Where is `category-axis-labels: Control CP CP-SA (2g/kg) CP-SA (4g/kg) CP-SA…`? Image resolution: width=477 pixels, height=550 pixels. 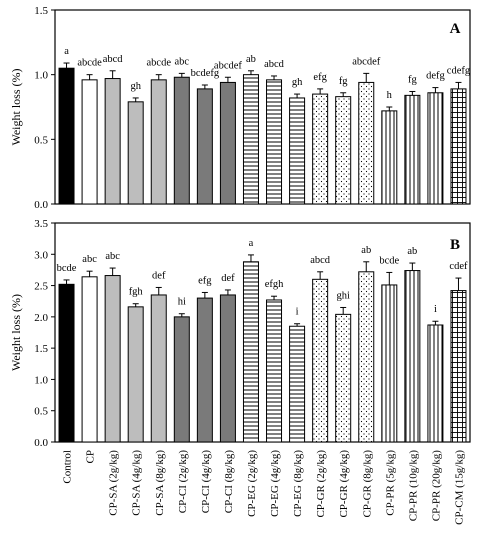 category-axis-labels: Control CP CP-SA (2g/kg) CP-SA (4g/kg) CP-SA… is located at coordinates (264, 487).